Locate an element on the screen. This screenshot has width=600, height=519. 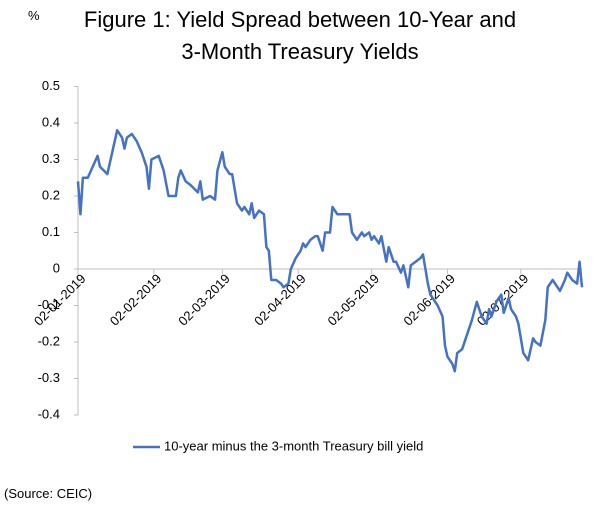
x-tick-label: 02-02-2019 is located at coordinates (136, 300).